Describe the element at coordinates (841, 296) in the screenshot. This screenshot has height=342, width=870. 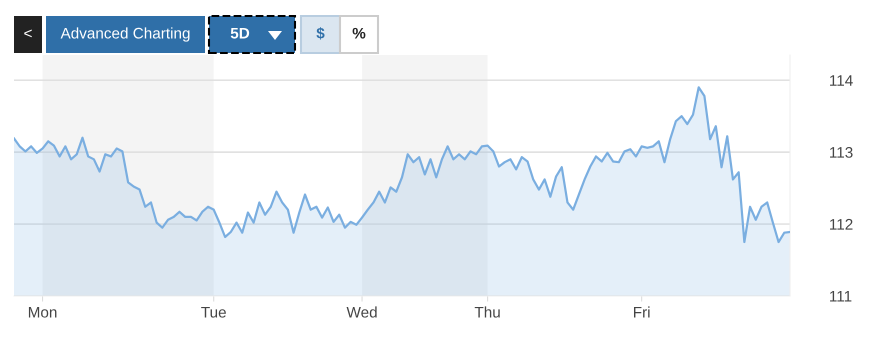
I see `y-tick-label: 111` at that location.